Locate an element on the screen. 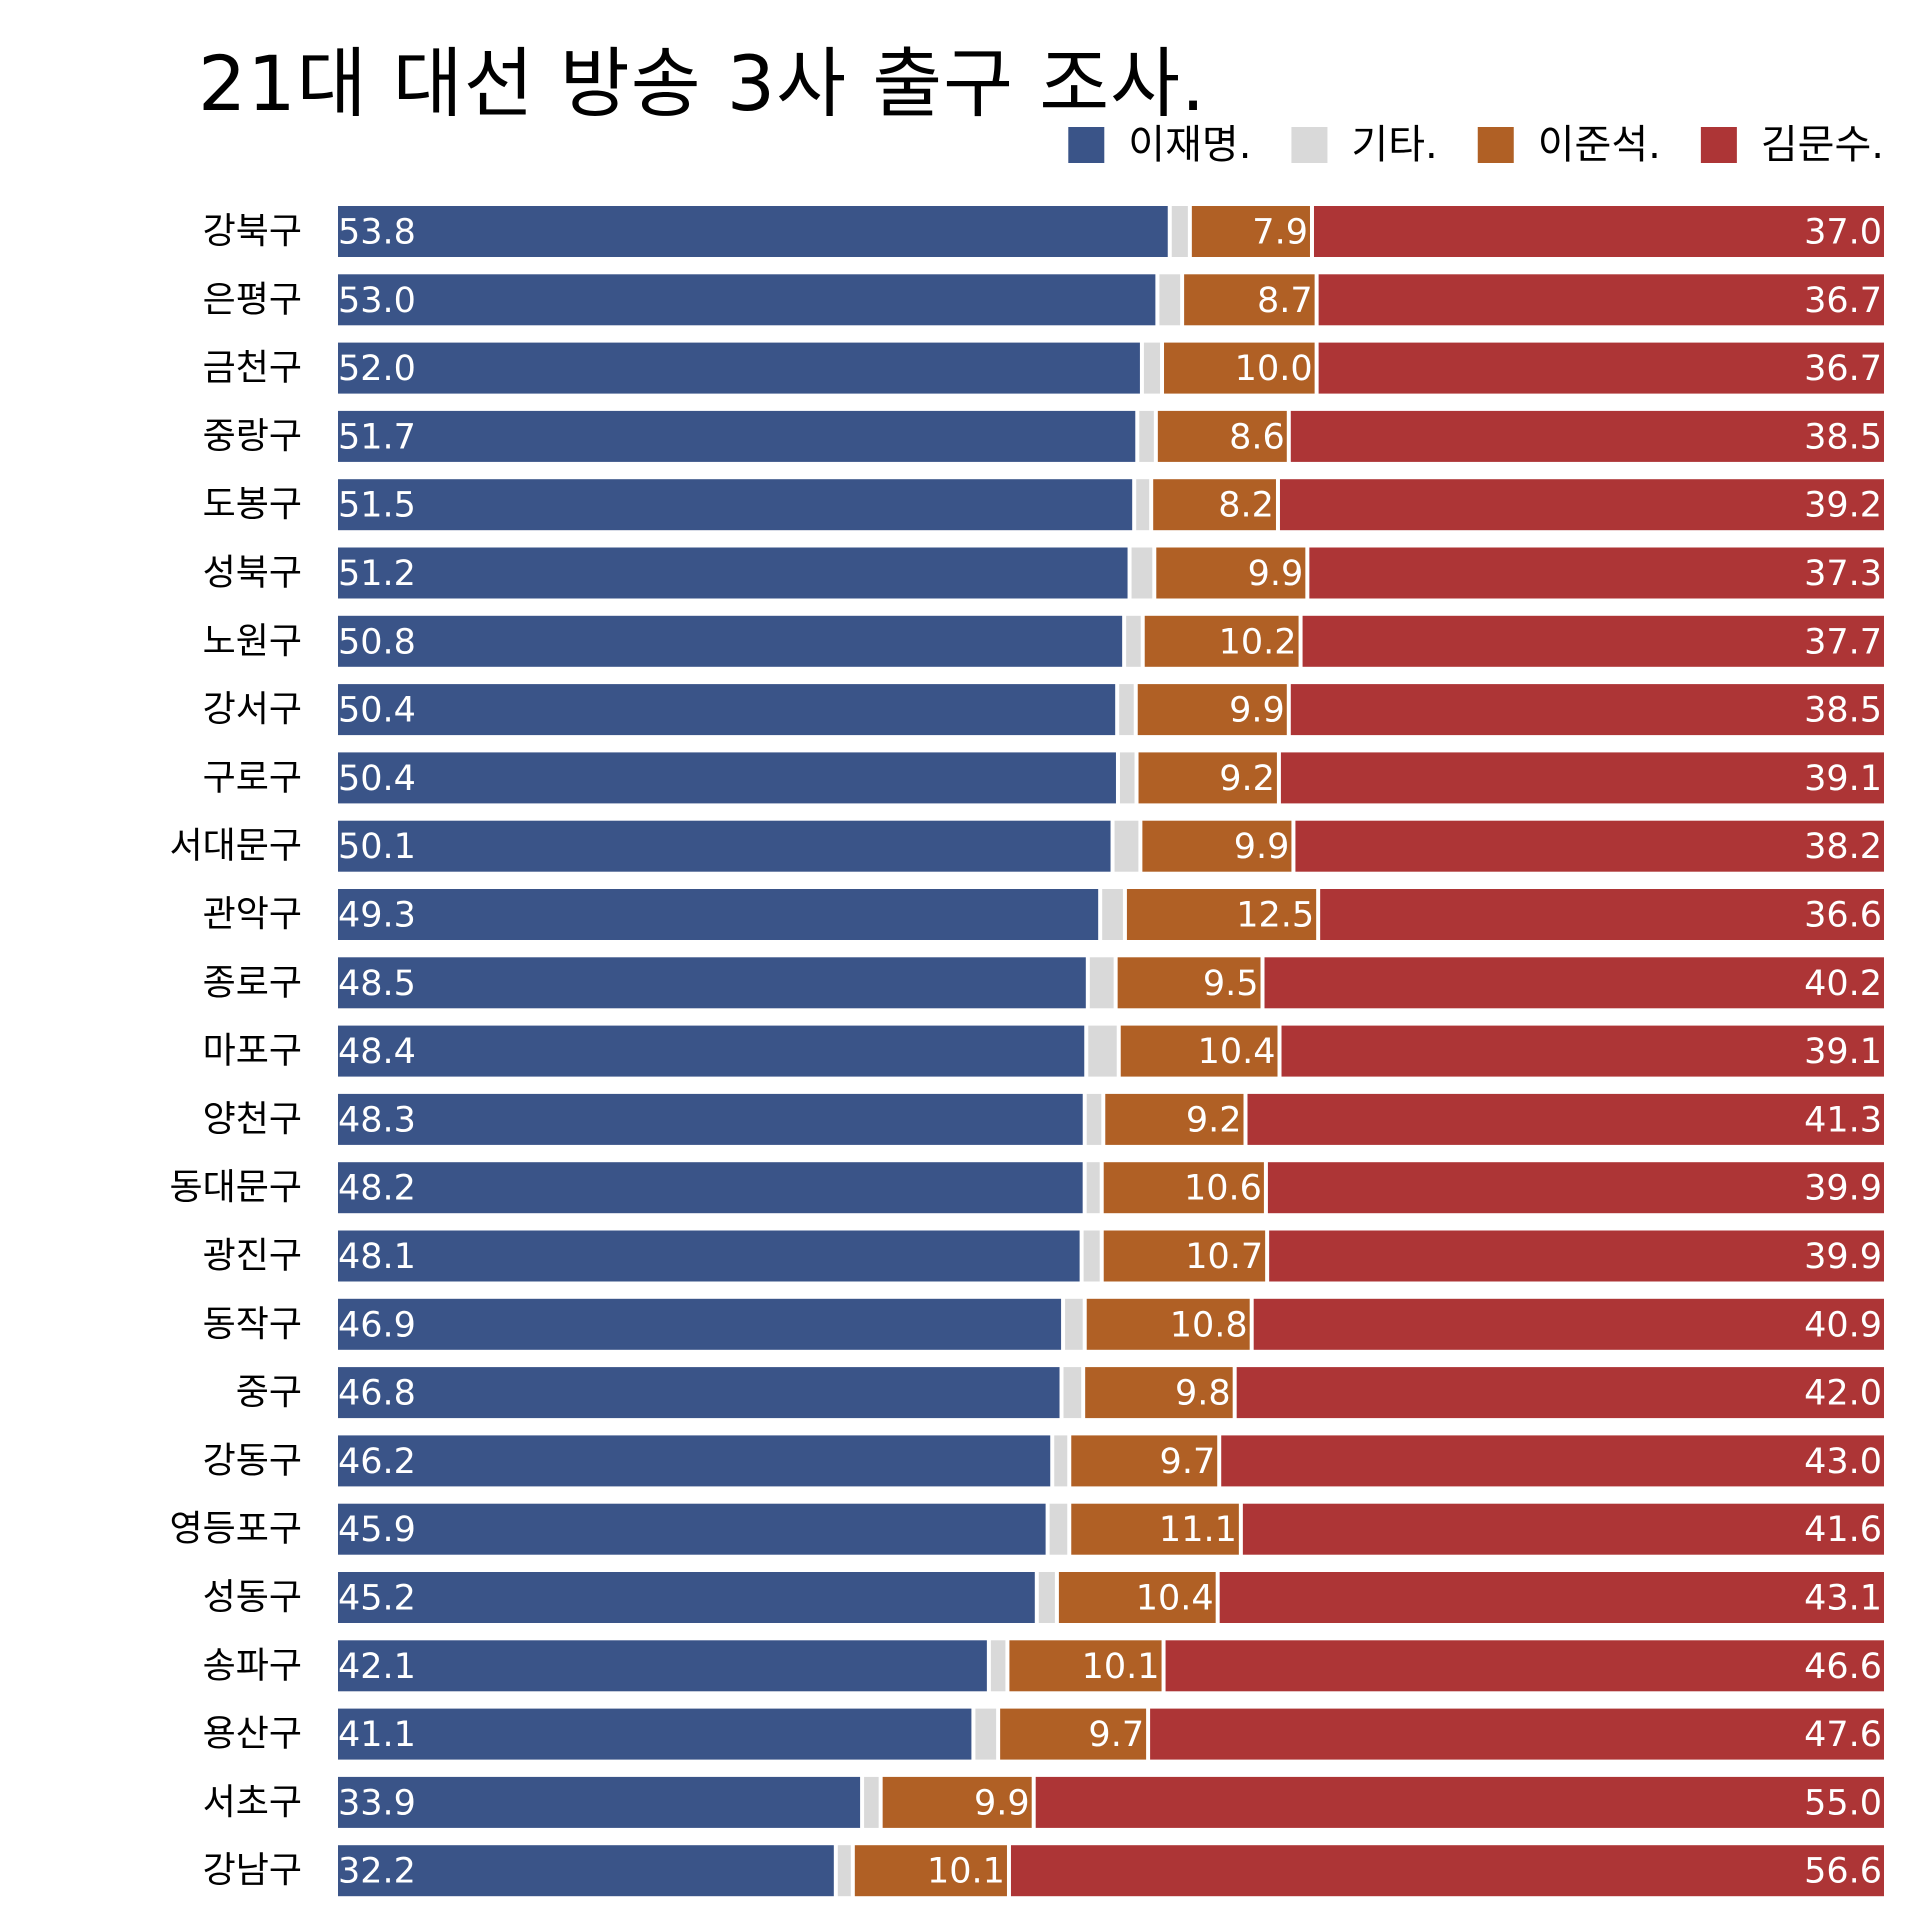 This screenshot has width=1920, height=1920. category-label: 양천구 is located at coordinates (252, 1119).